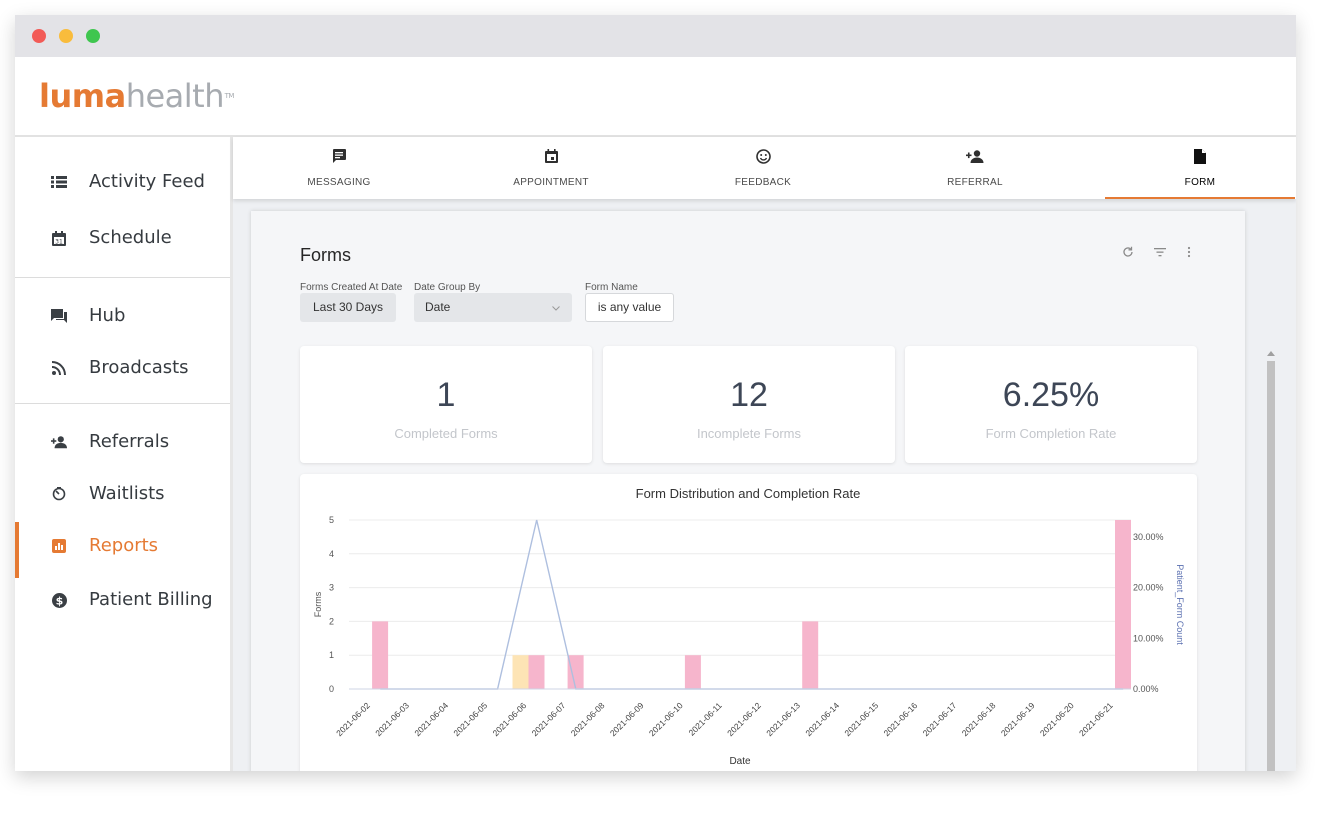 The height and width of the screenshot is (816, 1341). What do you see at coordinates (122, 403) in the screenshot?
I see `sidebar-divider` at bounding box center [122, 403].